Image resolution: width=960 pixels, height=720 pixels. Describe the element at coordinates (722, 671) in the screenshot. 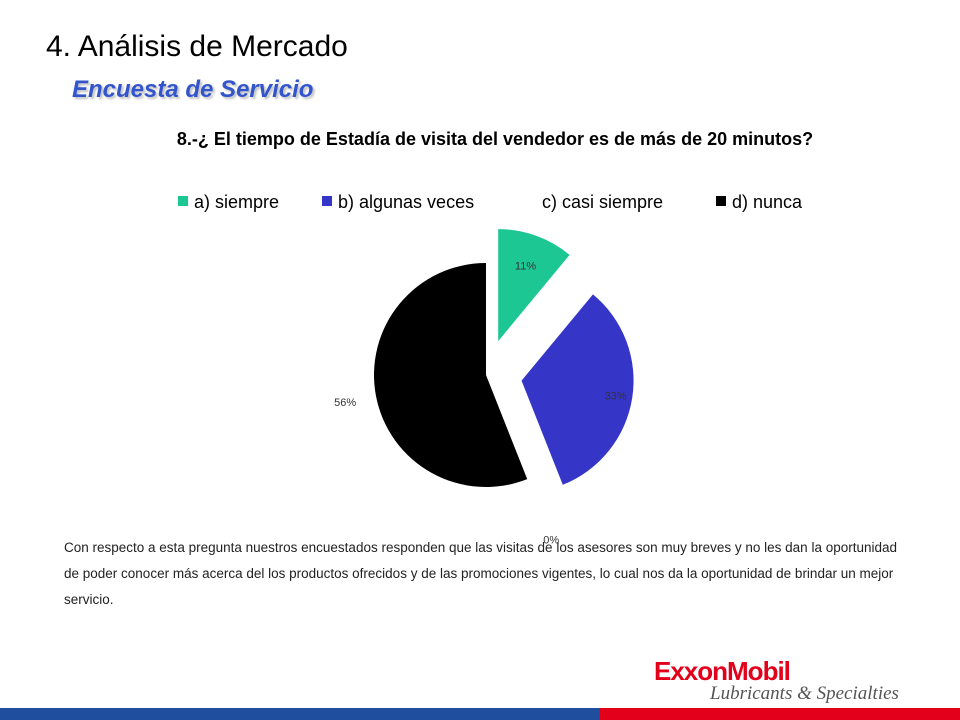

I see `logo-wordmark: ExxonMobil` at that location.